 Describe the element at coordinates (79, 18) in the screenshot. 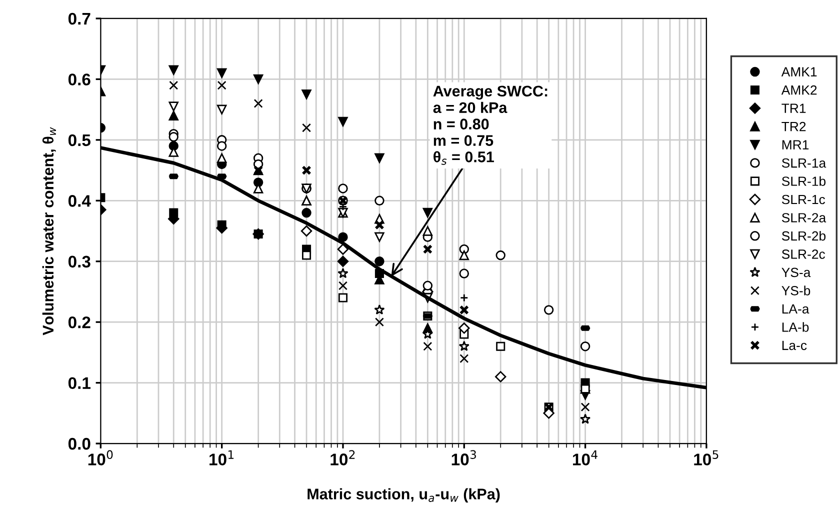

I see `y-tick-label: 0.7` at that location.